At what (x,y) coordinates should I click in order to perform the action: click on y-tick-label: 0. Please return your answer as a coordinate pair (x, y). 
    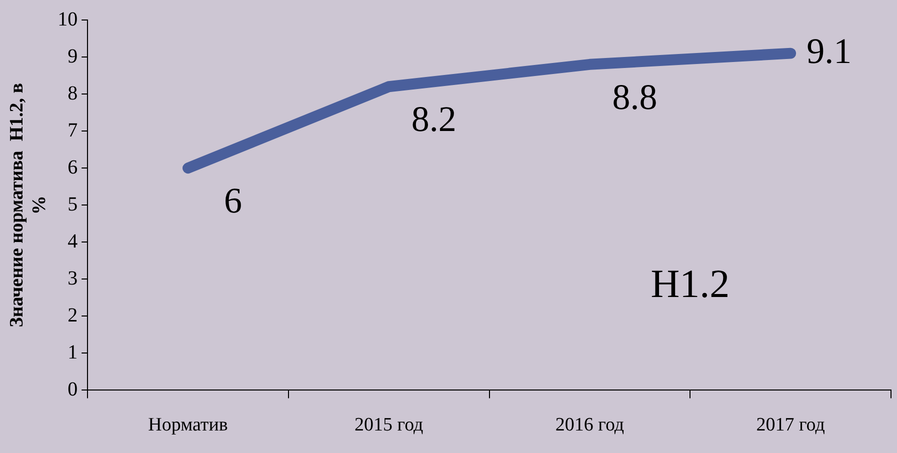
    Looking at the image, I should click on (73, 389).